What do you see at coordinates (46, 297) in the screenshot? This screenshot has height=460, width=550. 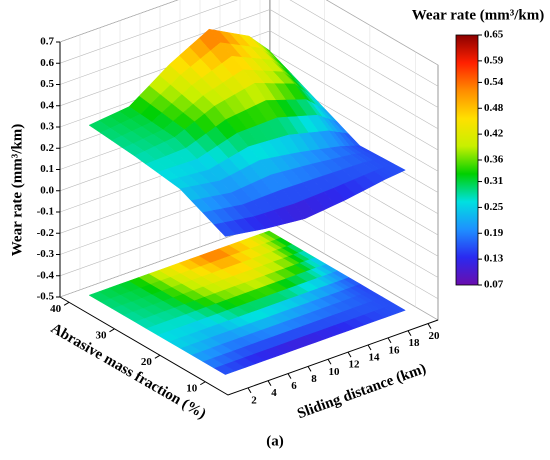 I see `z-tick-label: -0.5` at bounding box center [46, 297].